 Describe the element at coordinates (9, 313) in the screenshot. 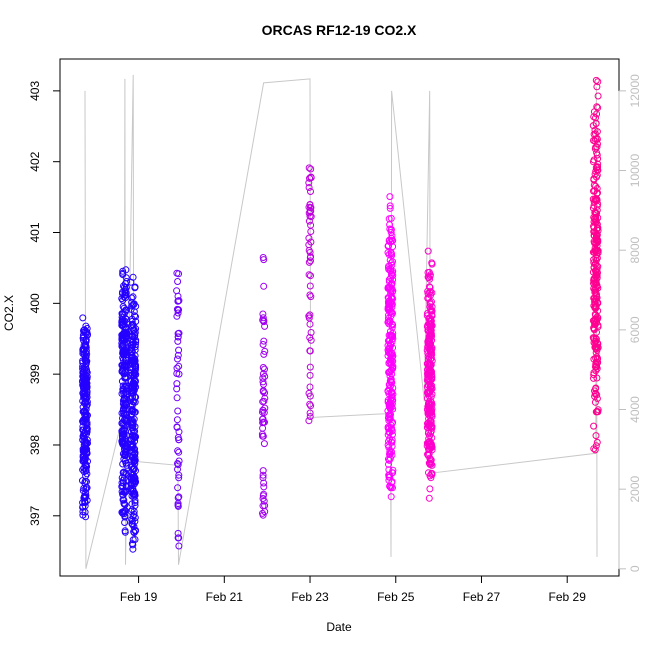

I see `y-axis-label: CO2.X` at that location.